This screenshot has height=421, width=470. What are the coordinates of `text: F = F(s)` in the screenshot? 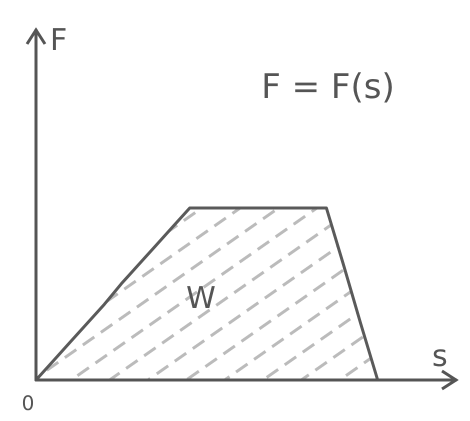 It's located at (328, 87).